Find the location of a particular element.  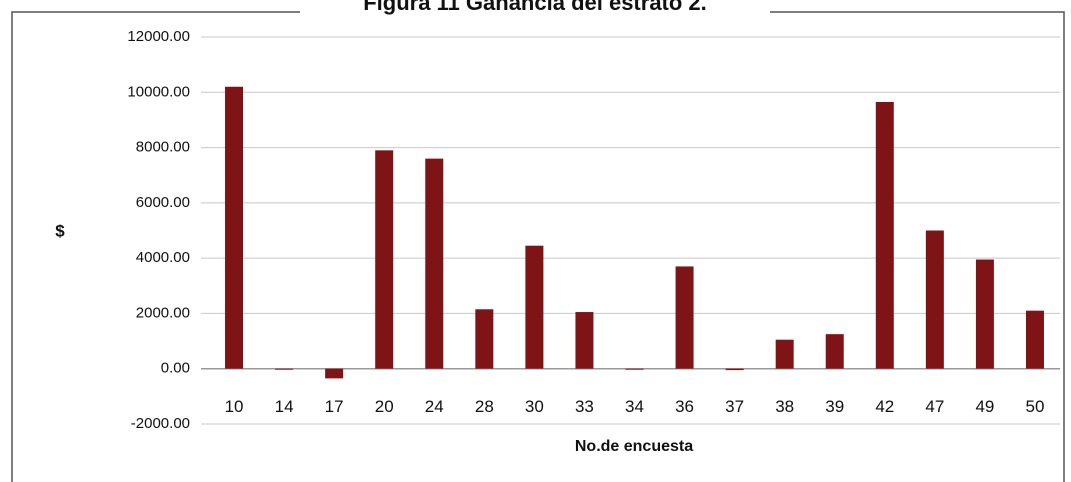

x-tick-label: 33 is located at coordinates (584, 406).